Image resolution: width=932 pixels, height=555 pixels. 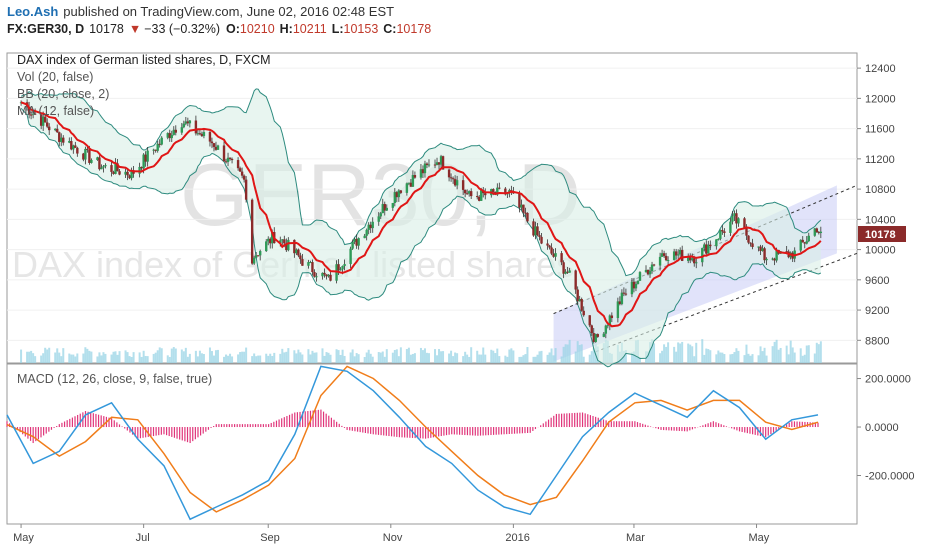 What do you see at coordinates (880, 99) in the screenshot?
I see `y-tick-label: 12000` at bounding box center [880, 99].